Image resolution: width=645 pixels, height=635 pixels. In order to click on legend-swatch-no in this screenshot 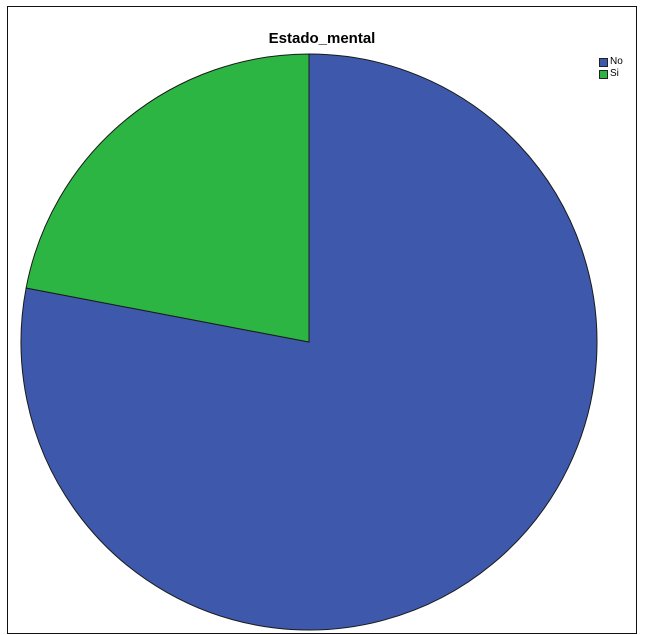, I will do `click(603, 62)`.